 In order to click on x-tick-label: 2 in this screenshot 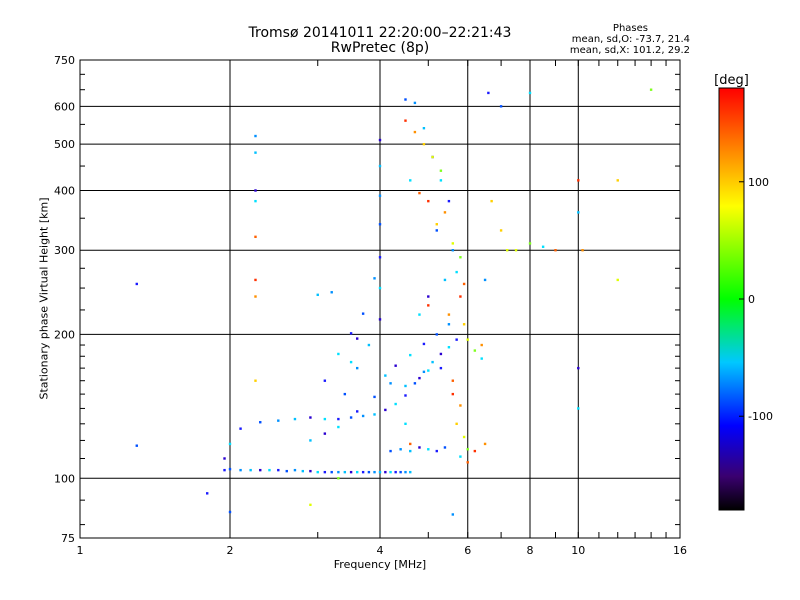, I will do `click(230, 550)`.